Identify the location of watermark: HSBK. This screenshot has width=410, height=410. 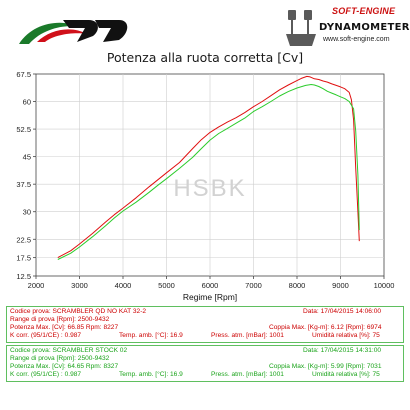
(209, 188).